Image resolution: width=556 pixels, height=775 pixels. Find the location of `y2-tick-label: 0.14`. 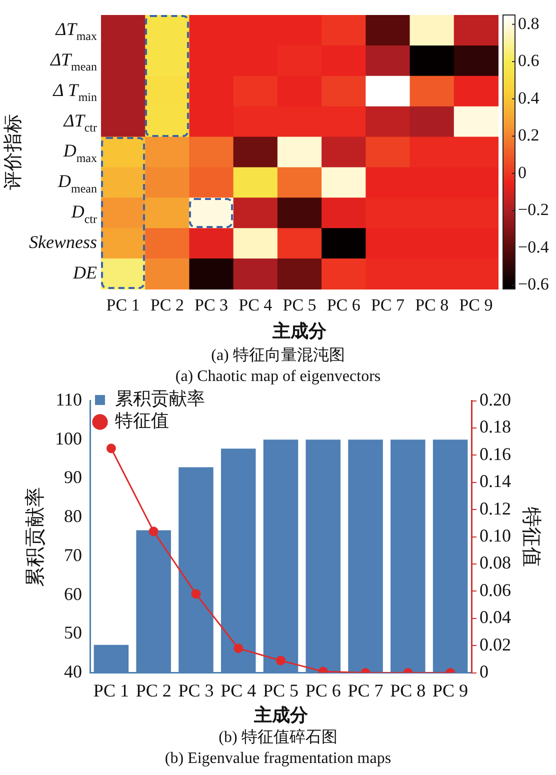

y2-tick-label: 0.14 is located at coordinates (495, 481).